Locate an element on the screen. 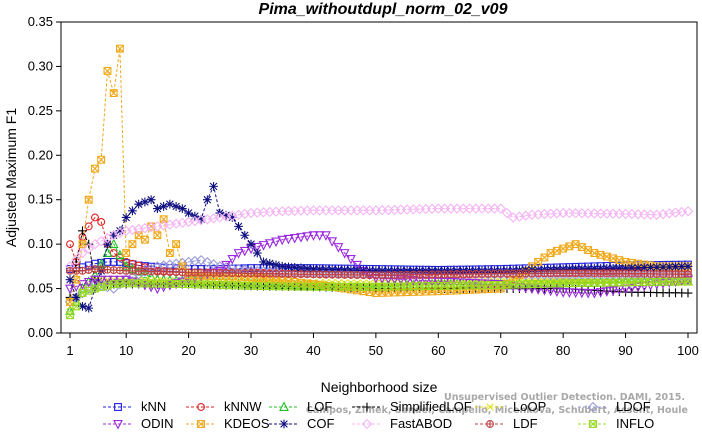 The height and width of the screenshot is (434, 702). diamond-marker is located at coordinates (507, 213).